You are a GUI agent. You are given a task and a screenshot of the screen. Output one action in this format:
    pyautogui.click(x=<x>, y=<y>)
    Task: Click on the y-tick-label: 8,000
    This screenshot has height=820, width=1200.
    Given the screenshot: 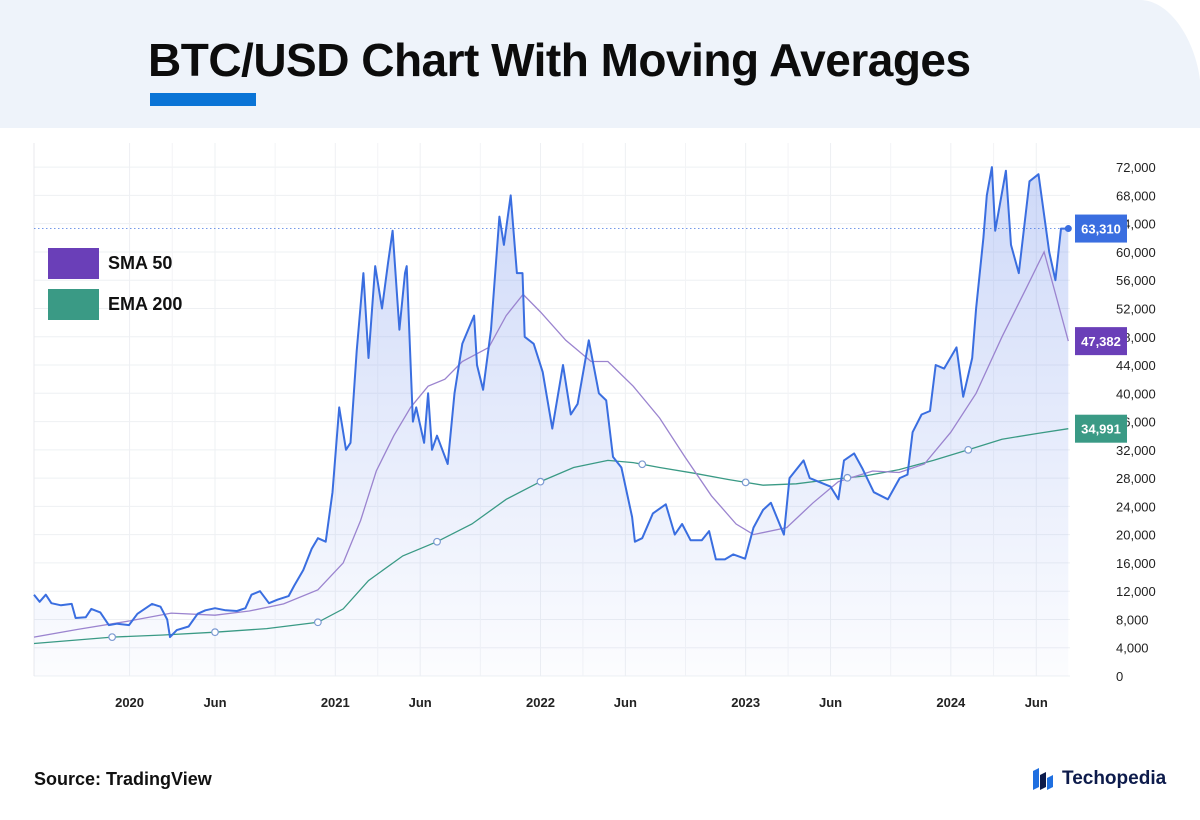 What is the action you would take?
    pyautogui.click(x=1132, y=619)
    